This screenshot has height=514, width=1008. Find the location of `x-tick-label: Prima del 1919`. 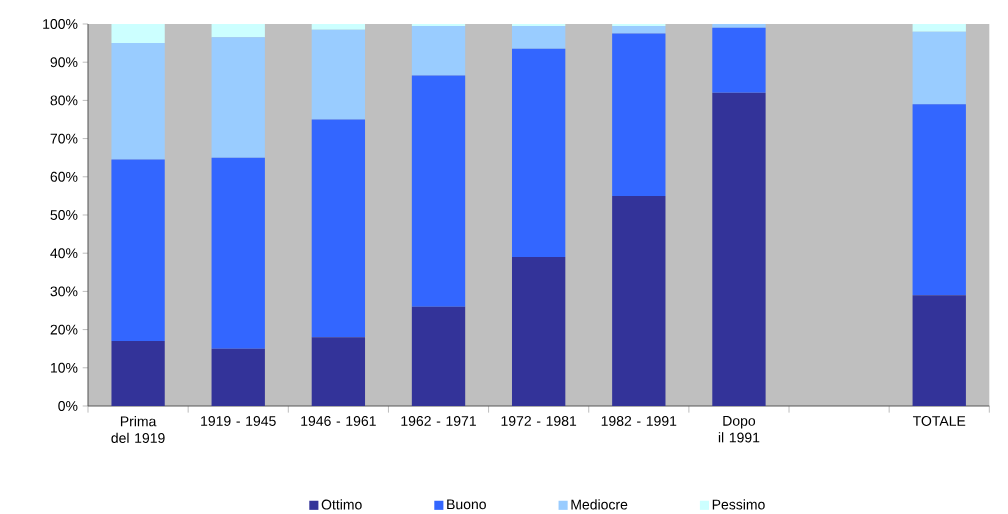

x-tick-label: Prima del 1919 is located at coordinates (138, 429).